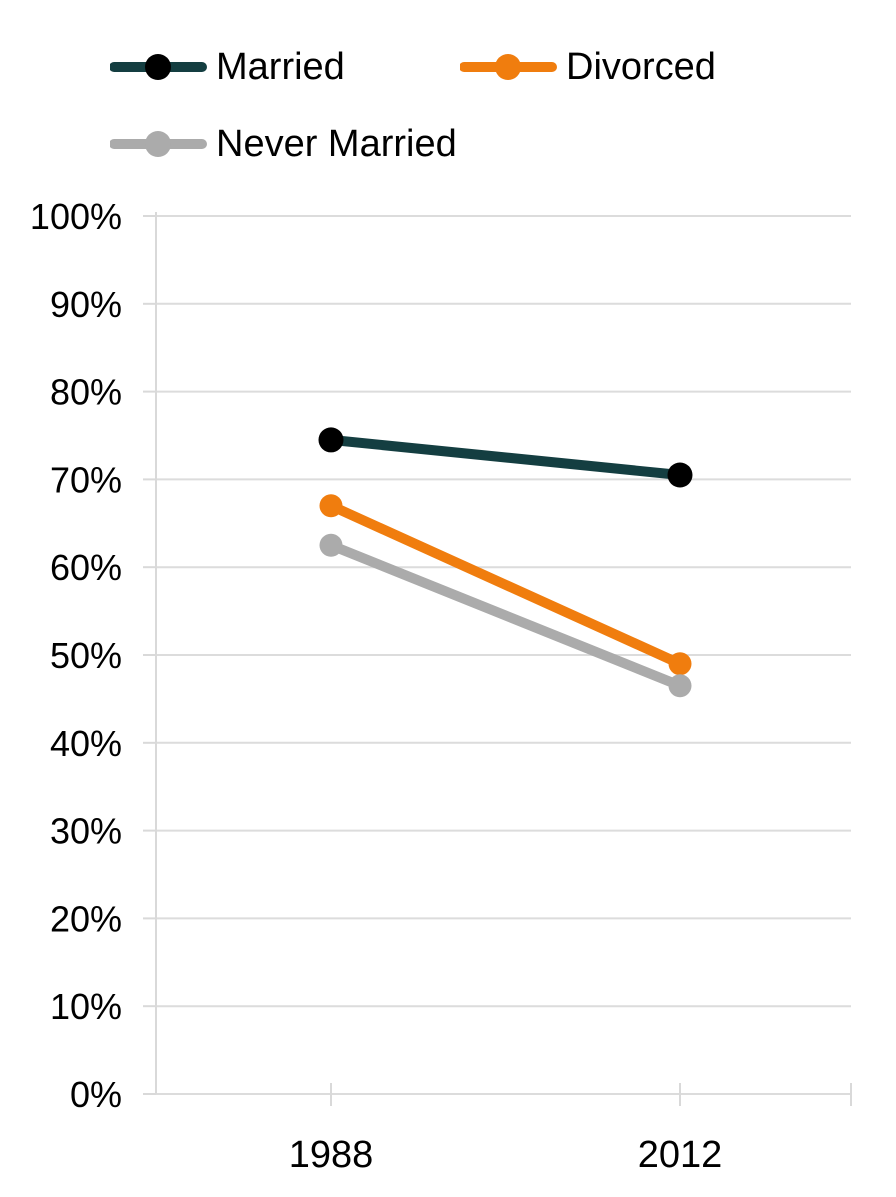  I want to click on y-axis-label: 40%, so click(86, 743).